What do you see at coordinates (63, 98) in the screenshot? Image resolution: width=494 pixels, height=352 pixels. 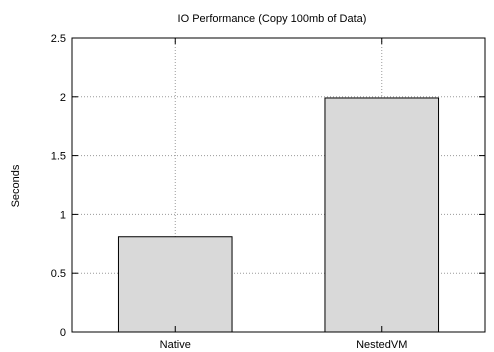 I see `y-tick-label: 2` at bounding box center [63, 98].